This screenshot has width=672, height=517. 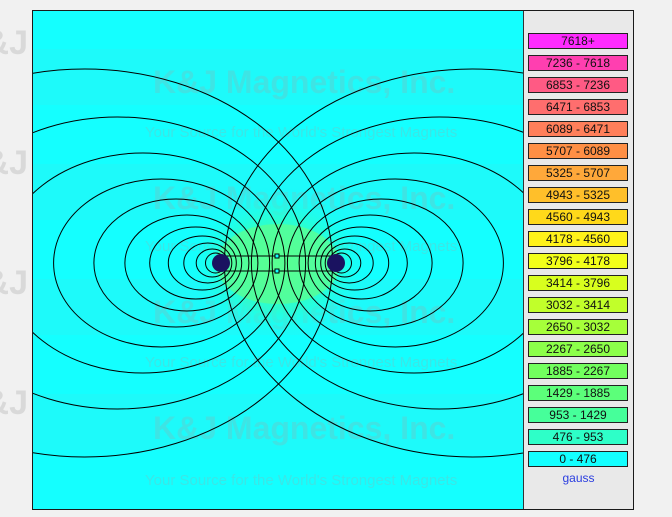 What do you see at coordinates (578, 41) in the screenshot?
I see `legend-item: 7618+` at bounding box center [578, 41].